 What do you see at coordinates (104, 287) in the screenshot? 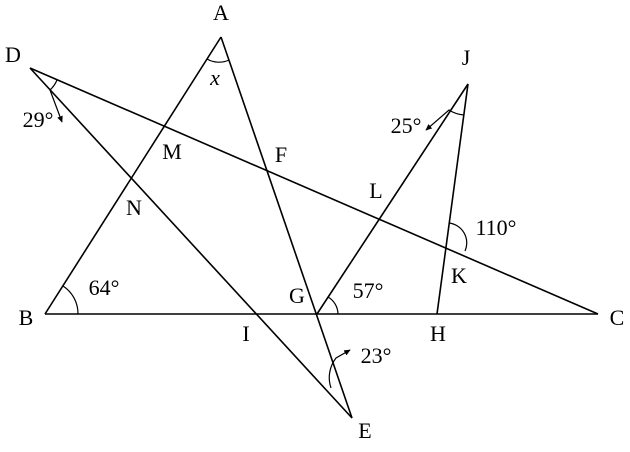
I see `angle-label: 64°` at bounding box center [104, 287].